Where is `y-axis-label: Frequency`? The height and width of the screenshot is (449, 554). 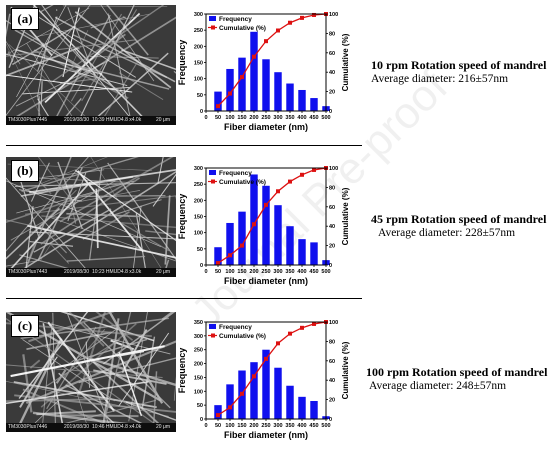
y-axis-label: Frequency is located at coordinates (182, 63).